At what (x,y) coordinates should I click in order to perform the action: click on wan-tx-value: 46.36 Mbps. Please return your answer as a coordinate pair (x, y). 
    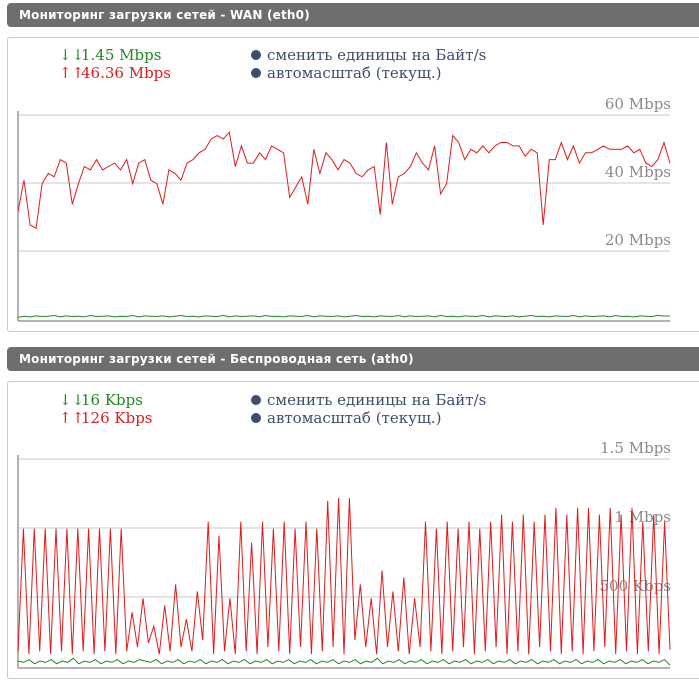
    Looking at the image, I should click on (126, 73).